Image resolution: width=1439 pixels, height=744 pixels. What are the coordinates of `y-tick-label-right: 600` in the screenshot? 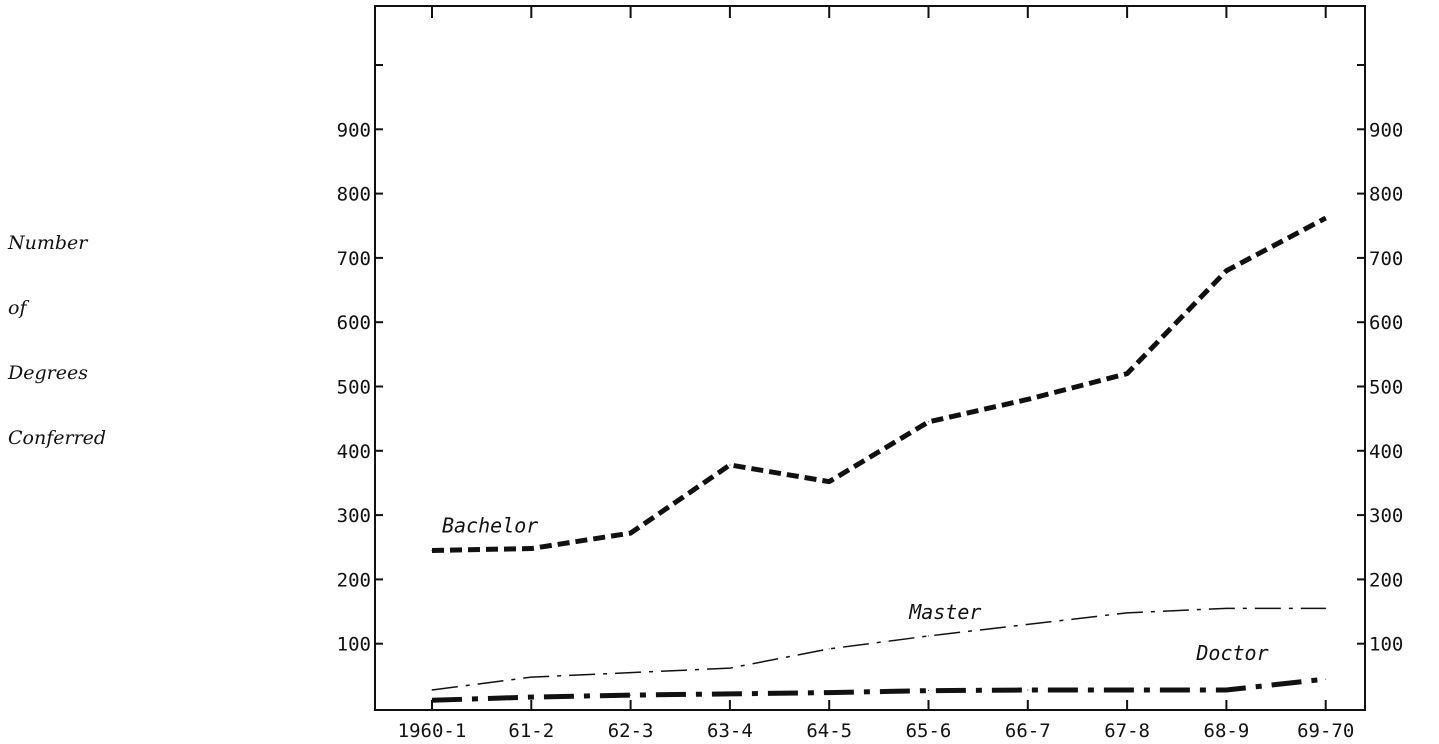 It's located at (1386, 323).